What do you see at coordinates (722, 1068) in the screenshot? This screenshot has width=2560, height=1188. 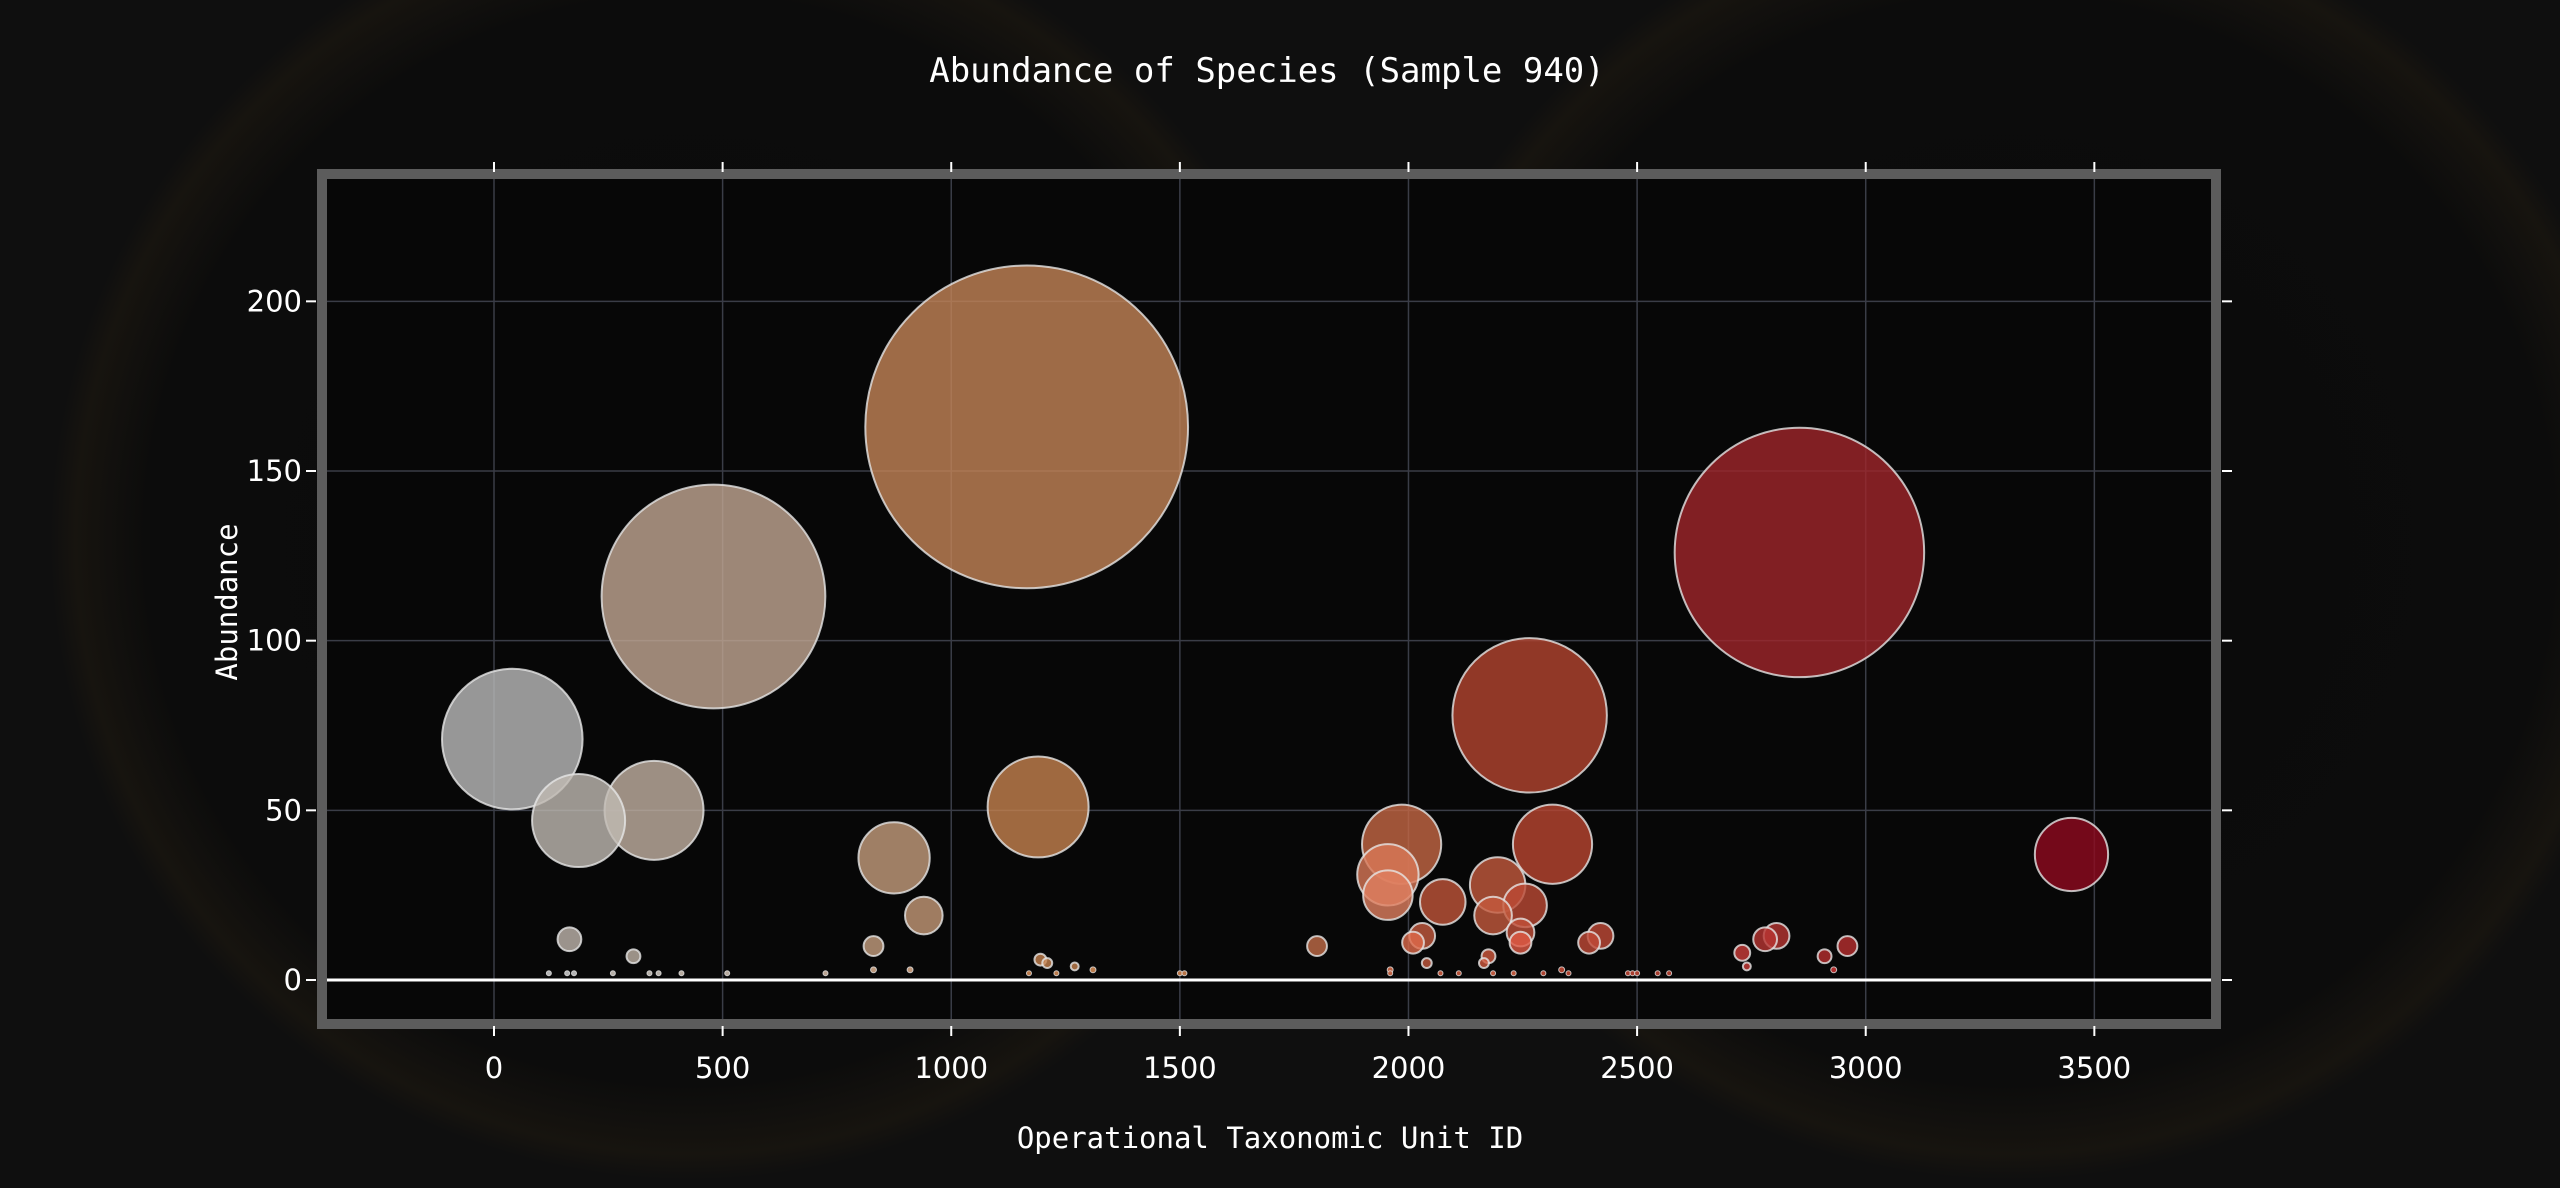 I see `x-tick-label: 500` at bounding box center [722, 1068].